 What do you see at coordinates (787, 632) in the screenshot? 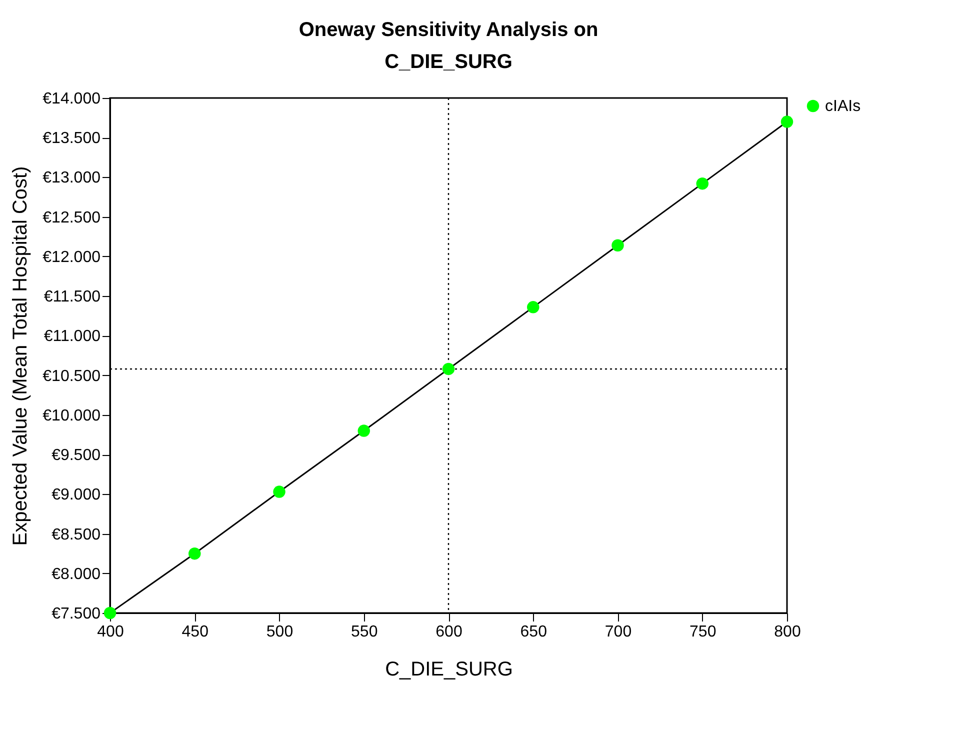
I see `x-tick-label: 800` at bounding box center [787, 632].